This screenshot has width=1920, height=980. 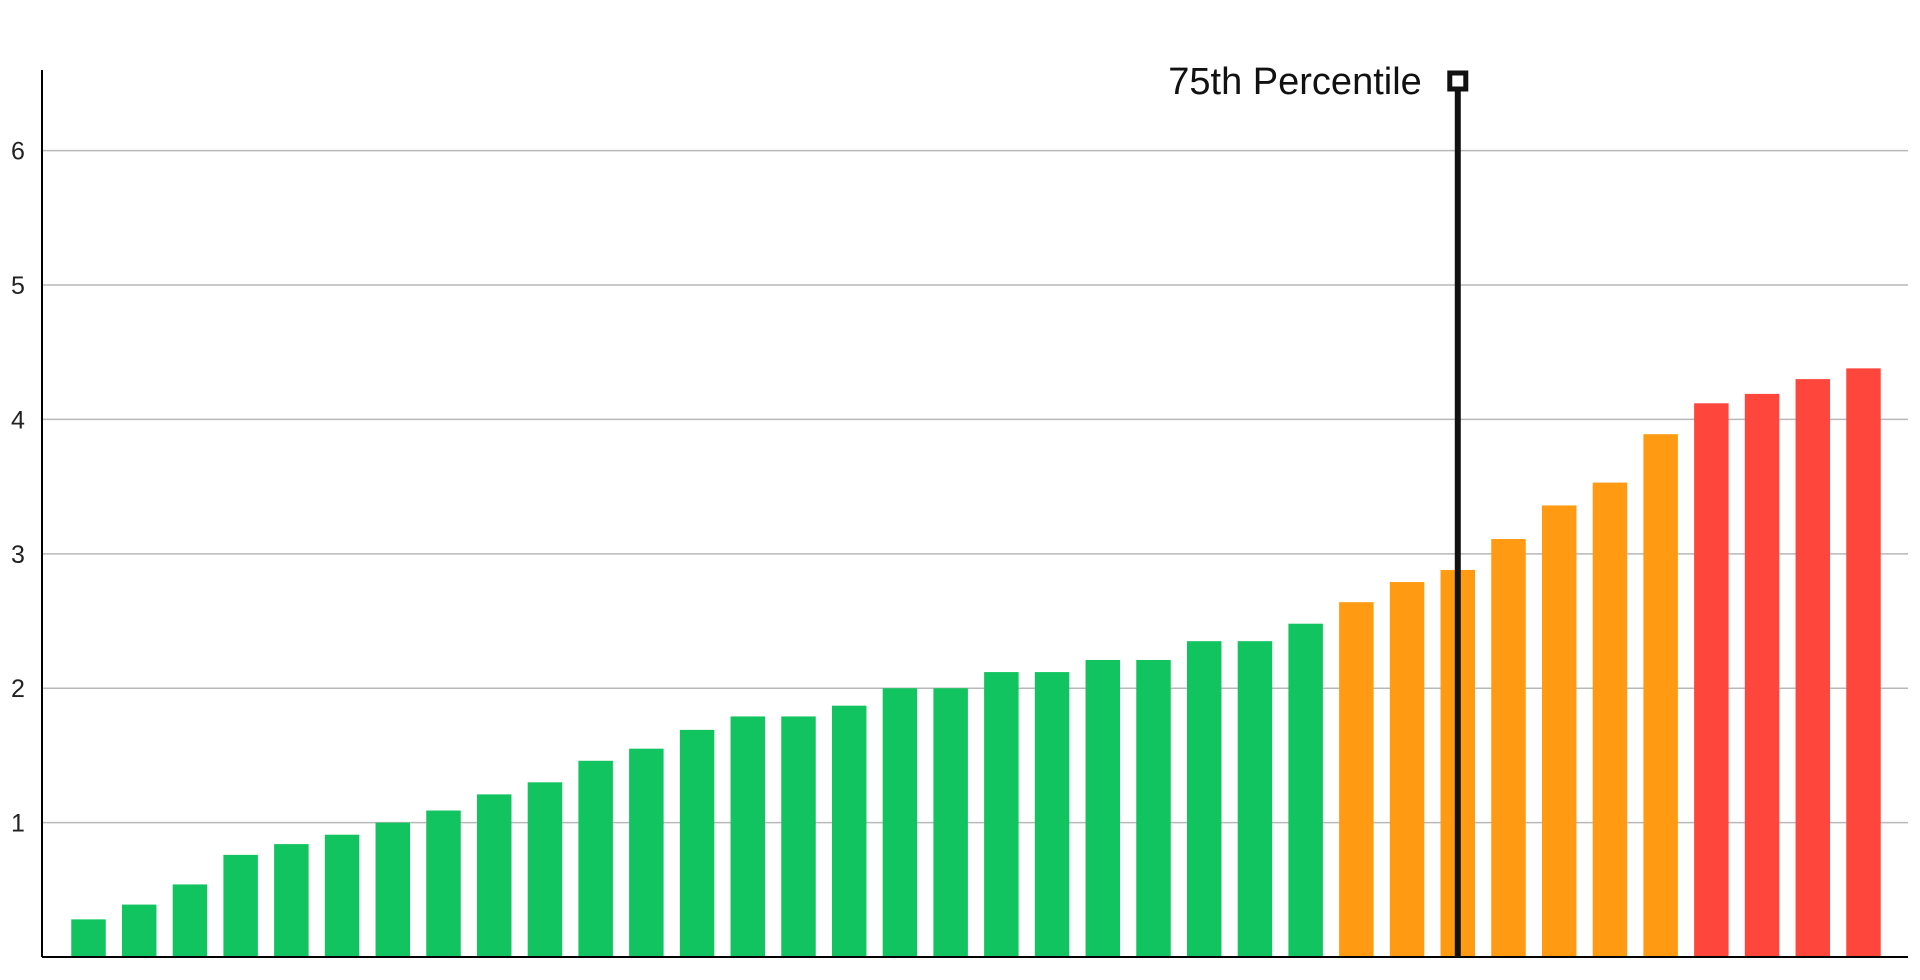 What do you see at coordinates (18, 555) in the screenshot?
I see `y-tick-label: 3` at bounding box center [18, 555].